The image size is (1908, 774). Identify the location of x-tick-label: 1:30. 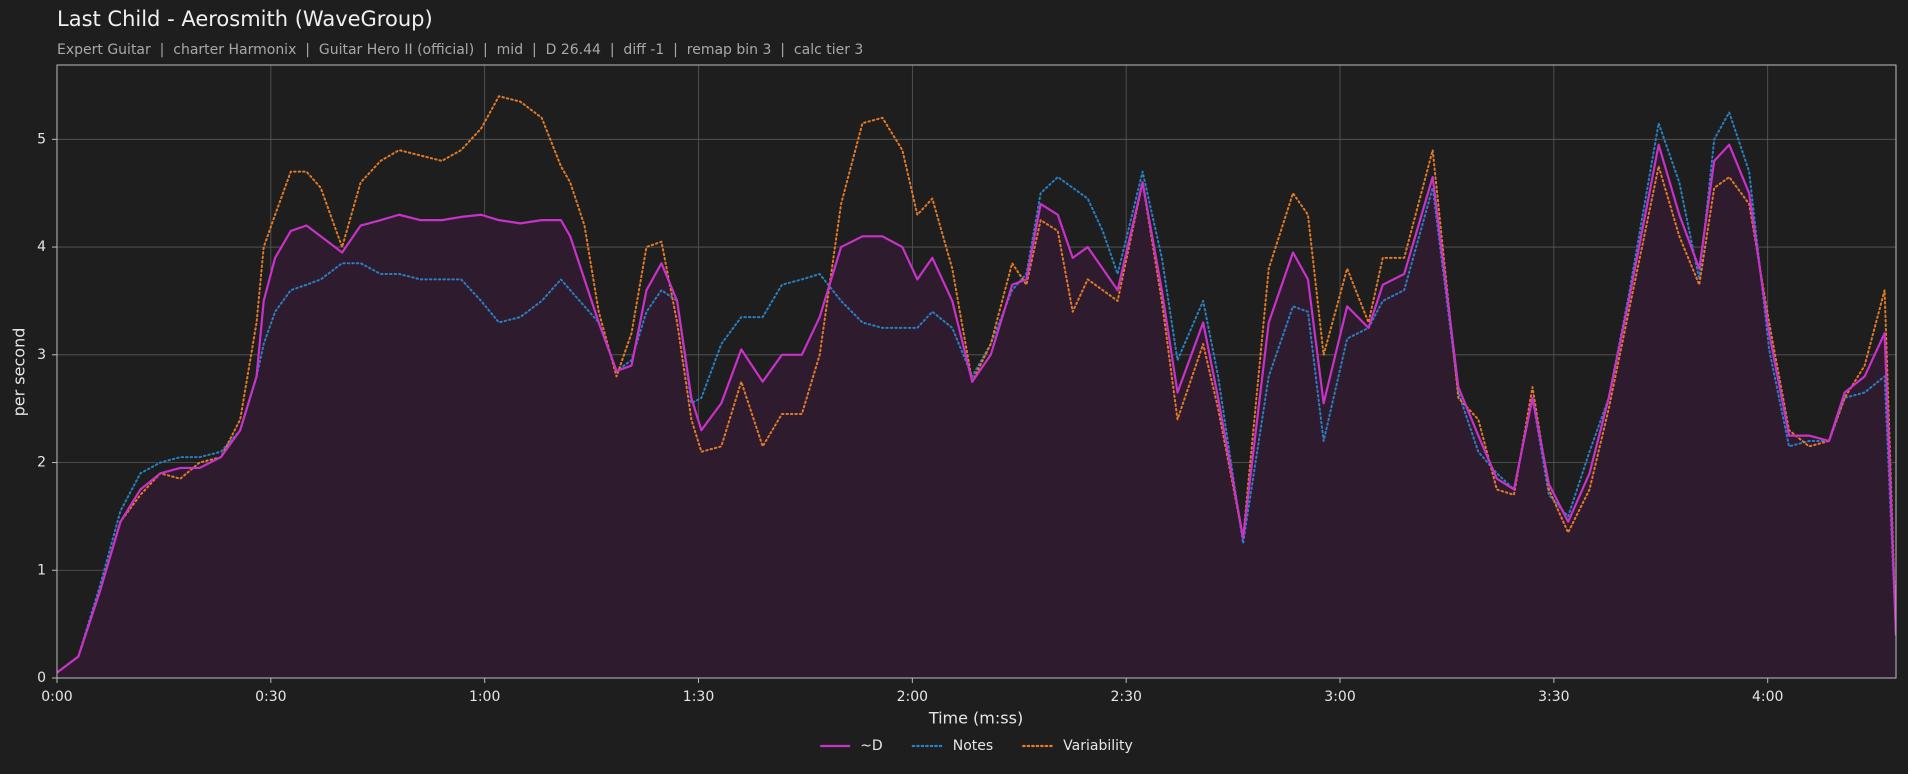
(698, 697).